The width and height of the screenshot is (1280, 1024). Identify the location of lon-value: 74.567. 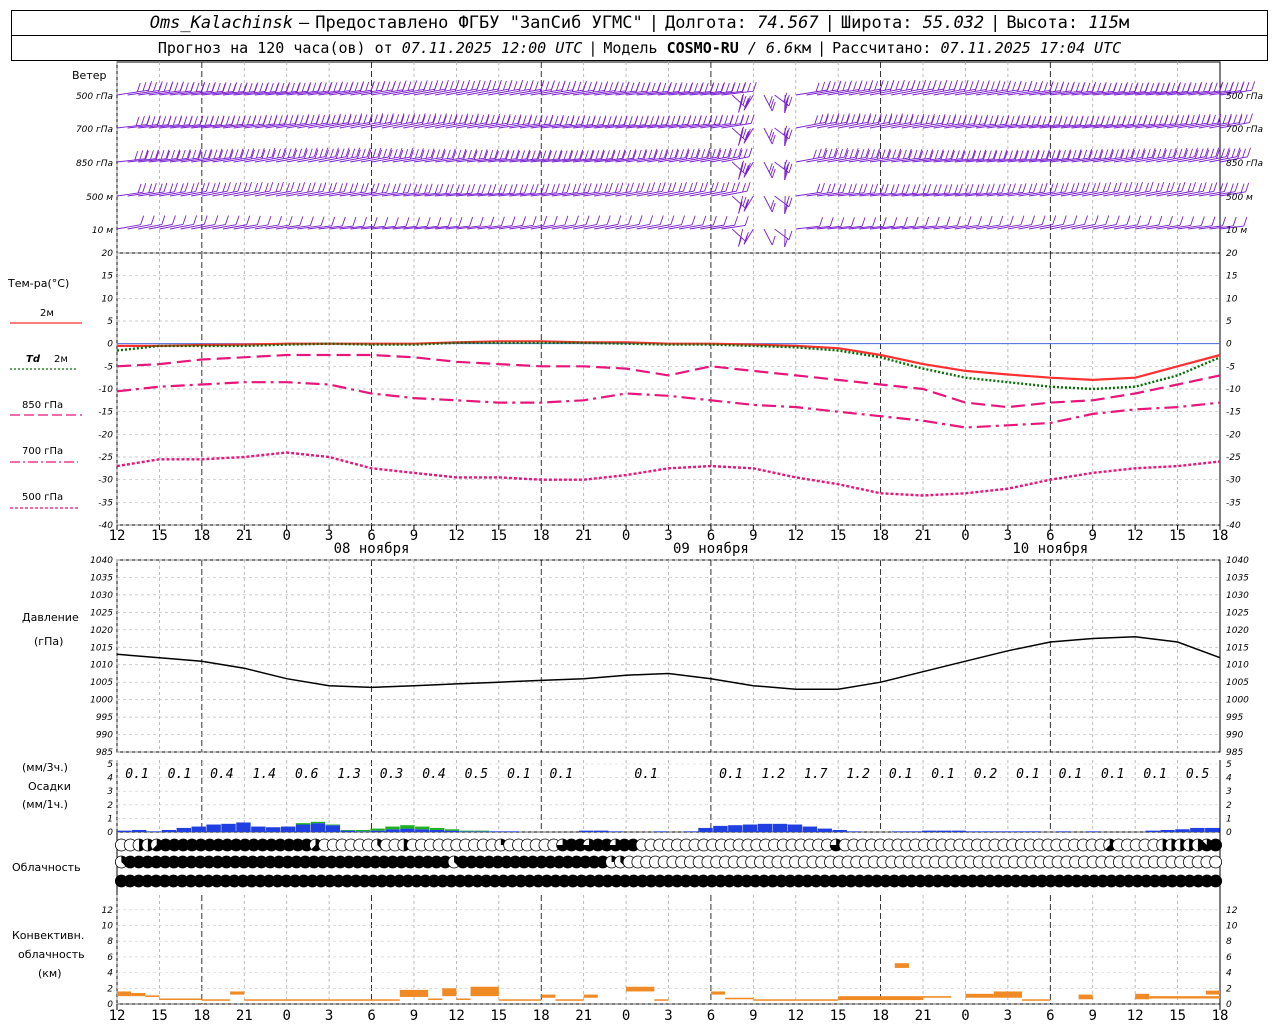
(788, 23).